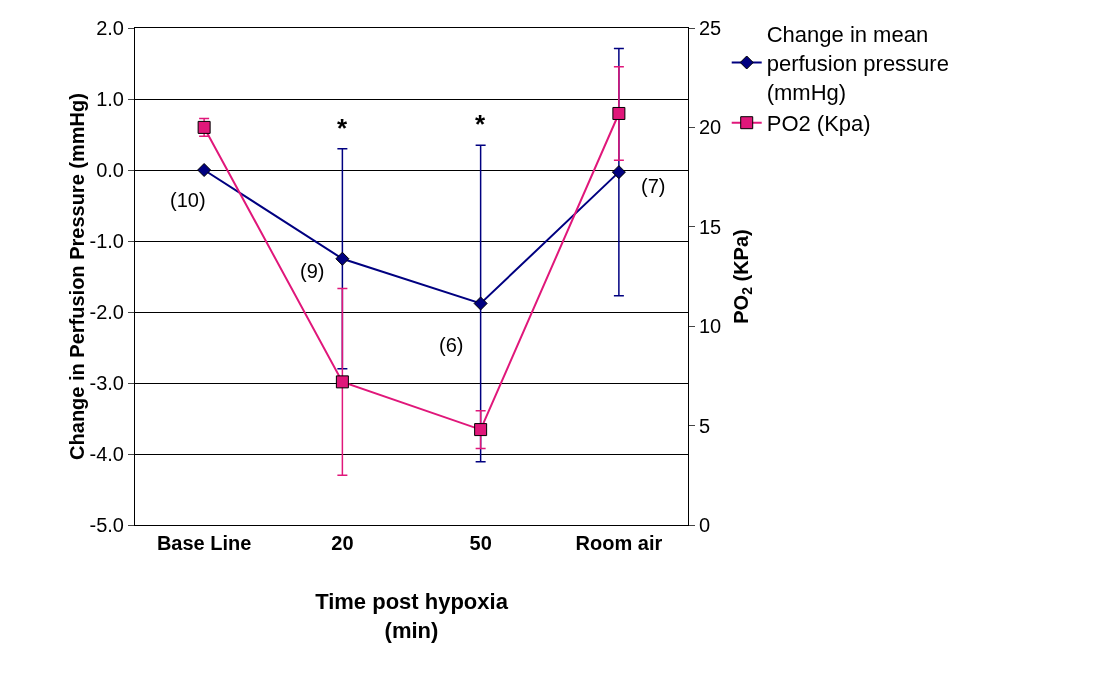 Image resolution: width=1097 pixels, height=692 pixels. I want to click on legend-label: Change in mean perfusion pressure (mmHg), so click(857, 63).